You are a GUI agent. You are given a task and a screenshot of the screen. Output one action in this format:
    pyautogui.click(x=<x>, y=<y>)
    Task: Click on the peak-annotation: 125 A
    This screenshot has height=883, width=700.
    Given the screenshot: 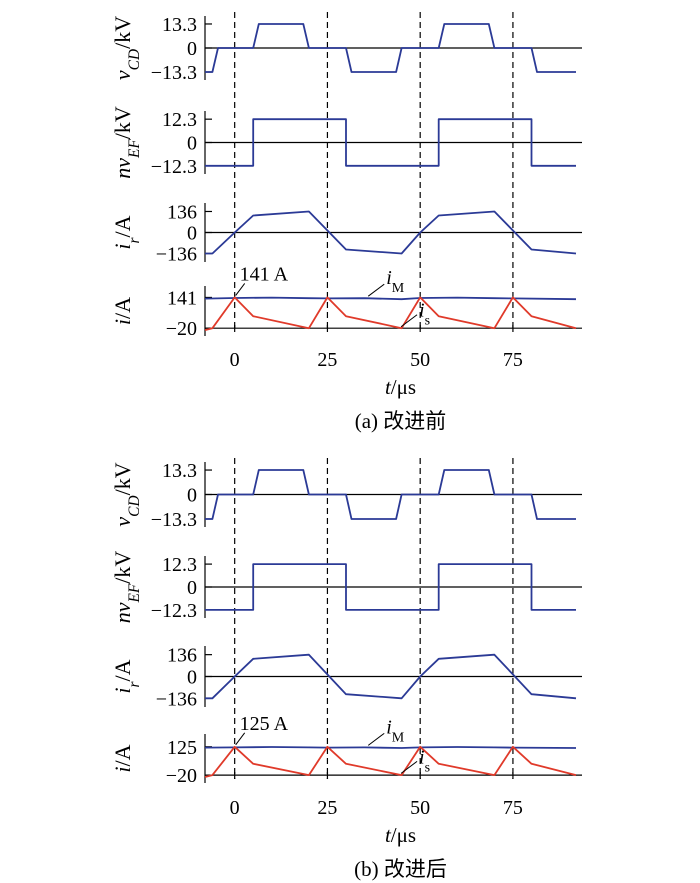 What is the action you would take?
    pyautogui.click(x=264, y=724)
    